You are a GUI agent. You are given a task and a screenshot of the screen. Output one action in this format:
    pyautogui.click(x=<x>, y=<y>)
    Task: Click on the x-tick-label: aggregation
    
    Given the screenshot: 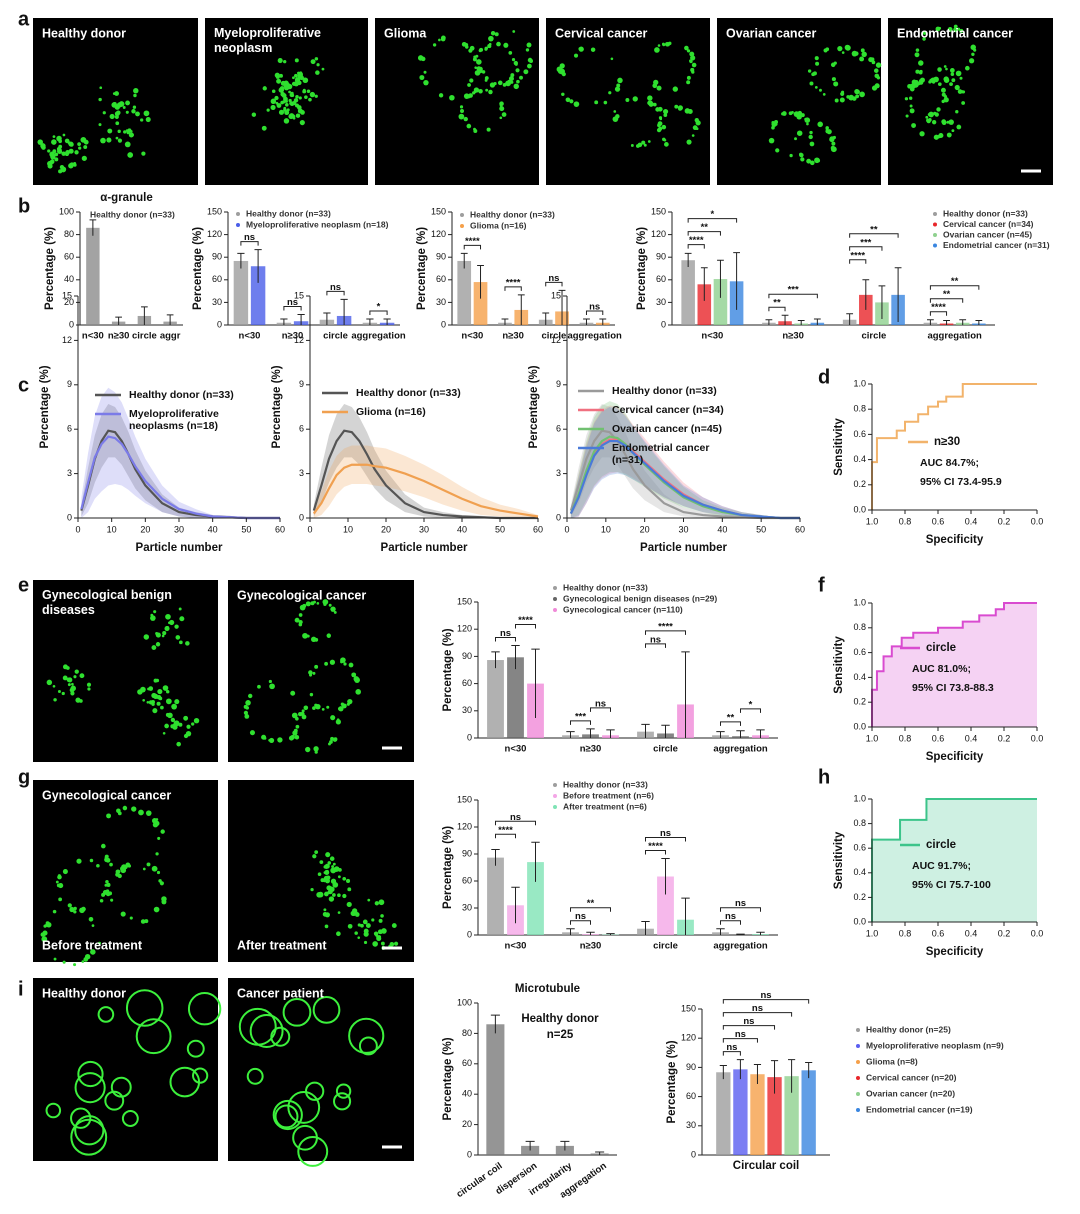 What is the action you would take?
    pyautogui.click(x=594, y=336)
    